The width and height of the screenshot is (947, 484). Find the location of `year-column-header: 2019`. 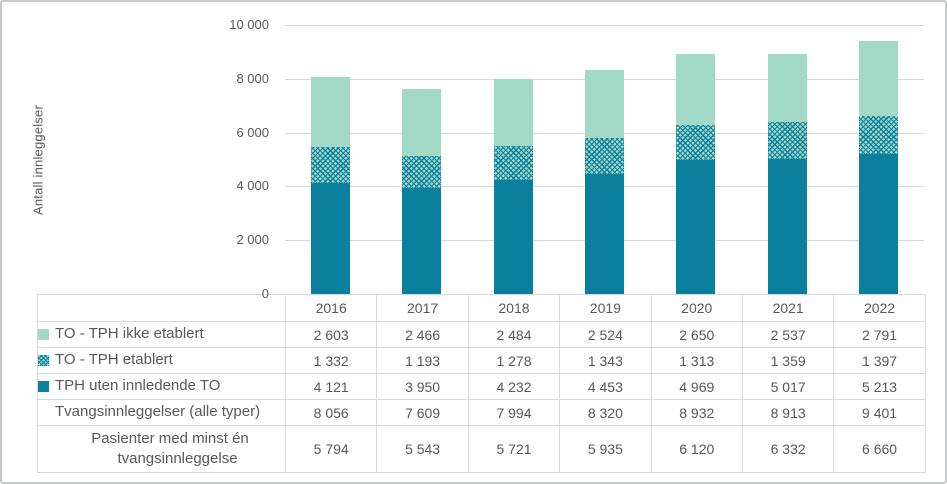

year-column-header: 2019 is located at coordinates (605, 308).